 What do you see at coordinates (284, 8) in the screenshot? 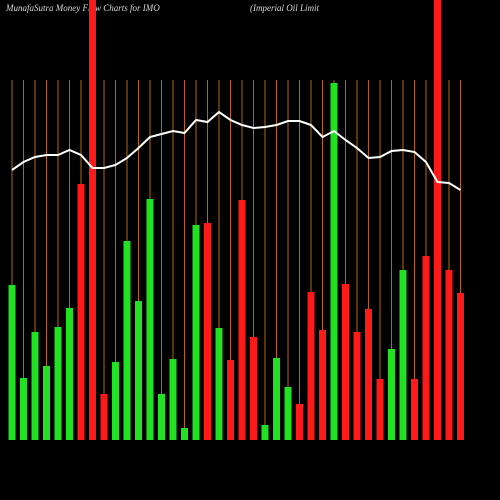
I see `chart-subtitle: (Imperial Oil Limit` at bounding box center [284, 8].